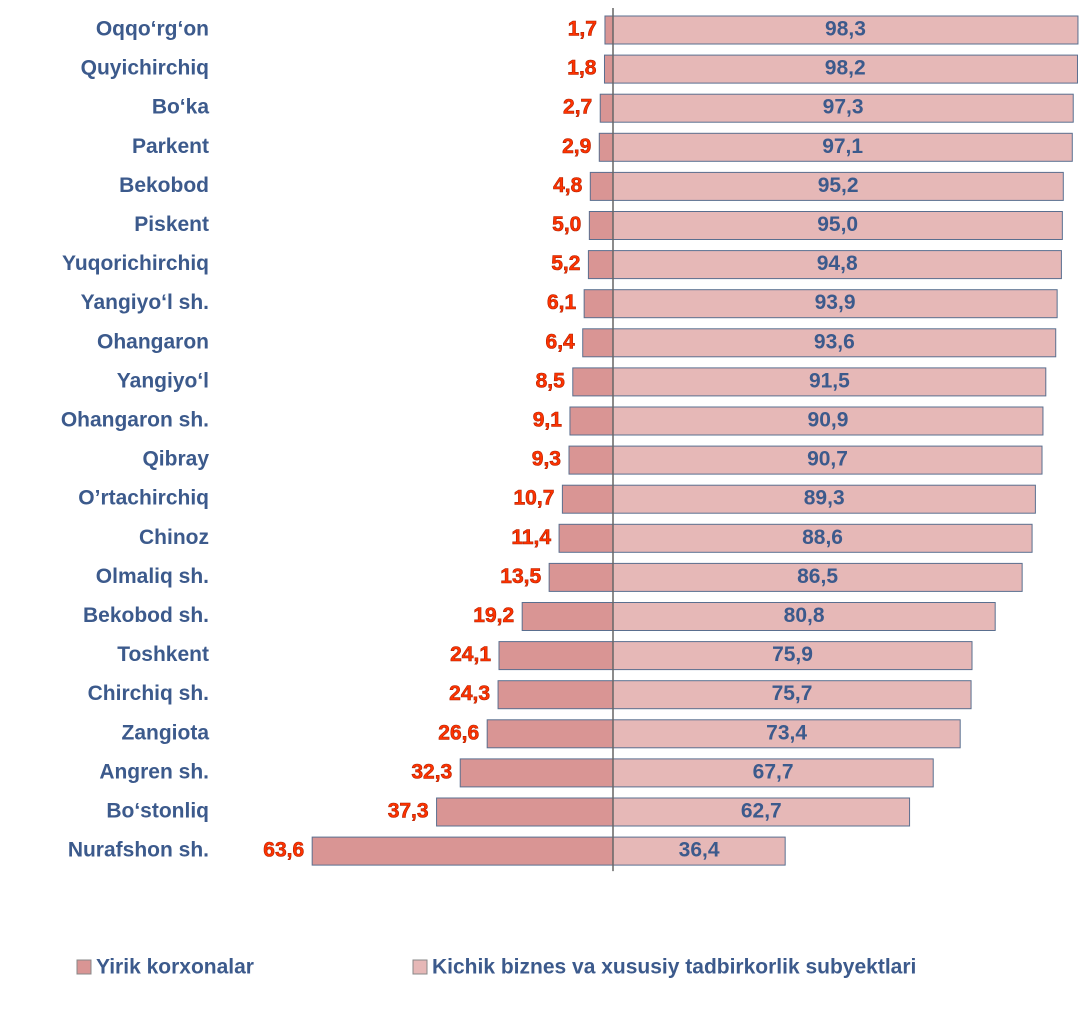  I want to click on category-label: Piskent, so click(171, 224).